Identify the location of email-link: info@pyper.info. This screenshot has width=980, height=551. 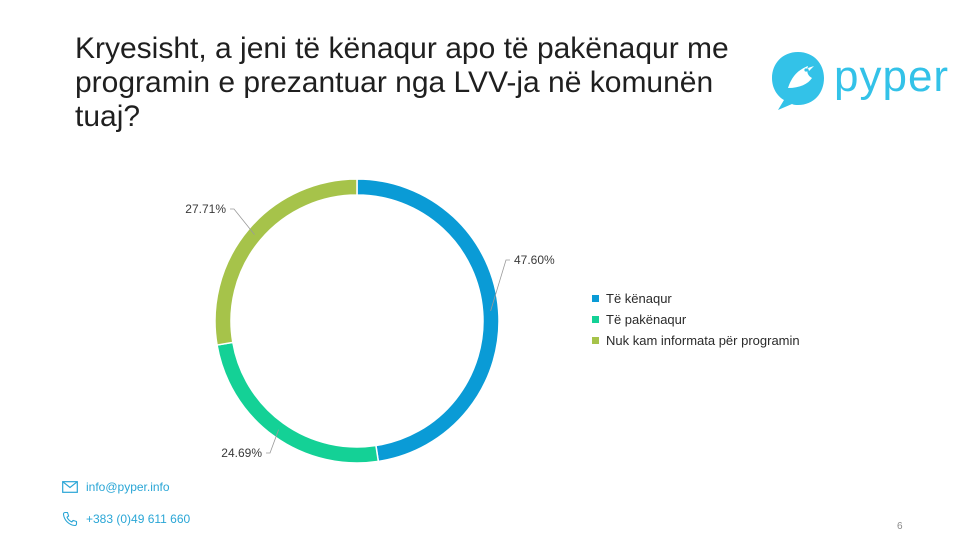
(128, 487).